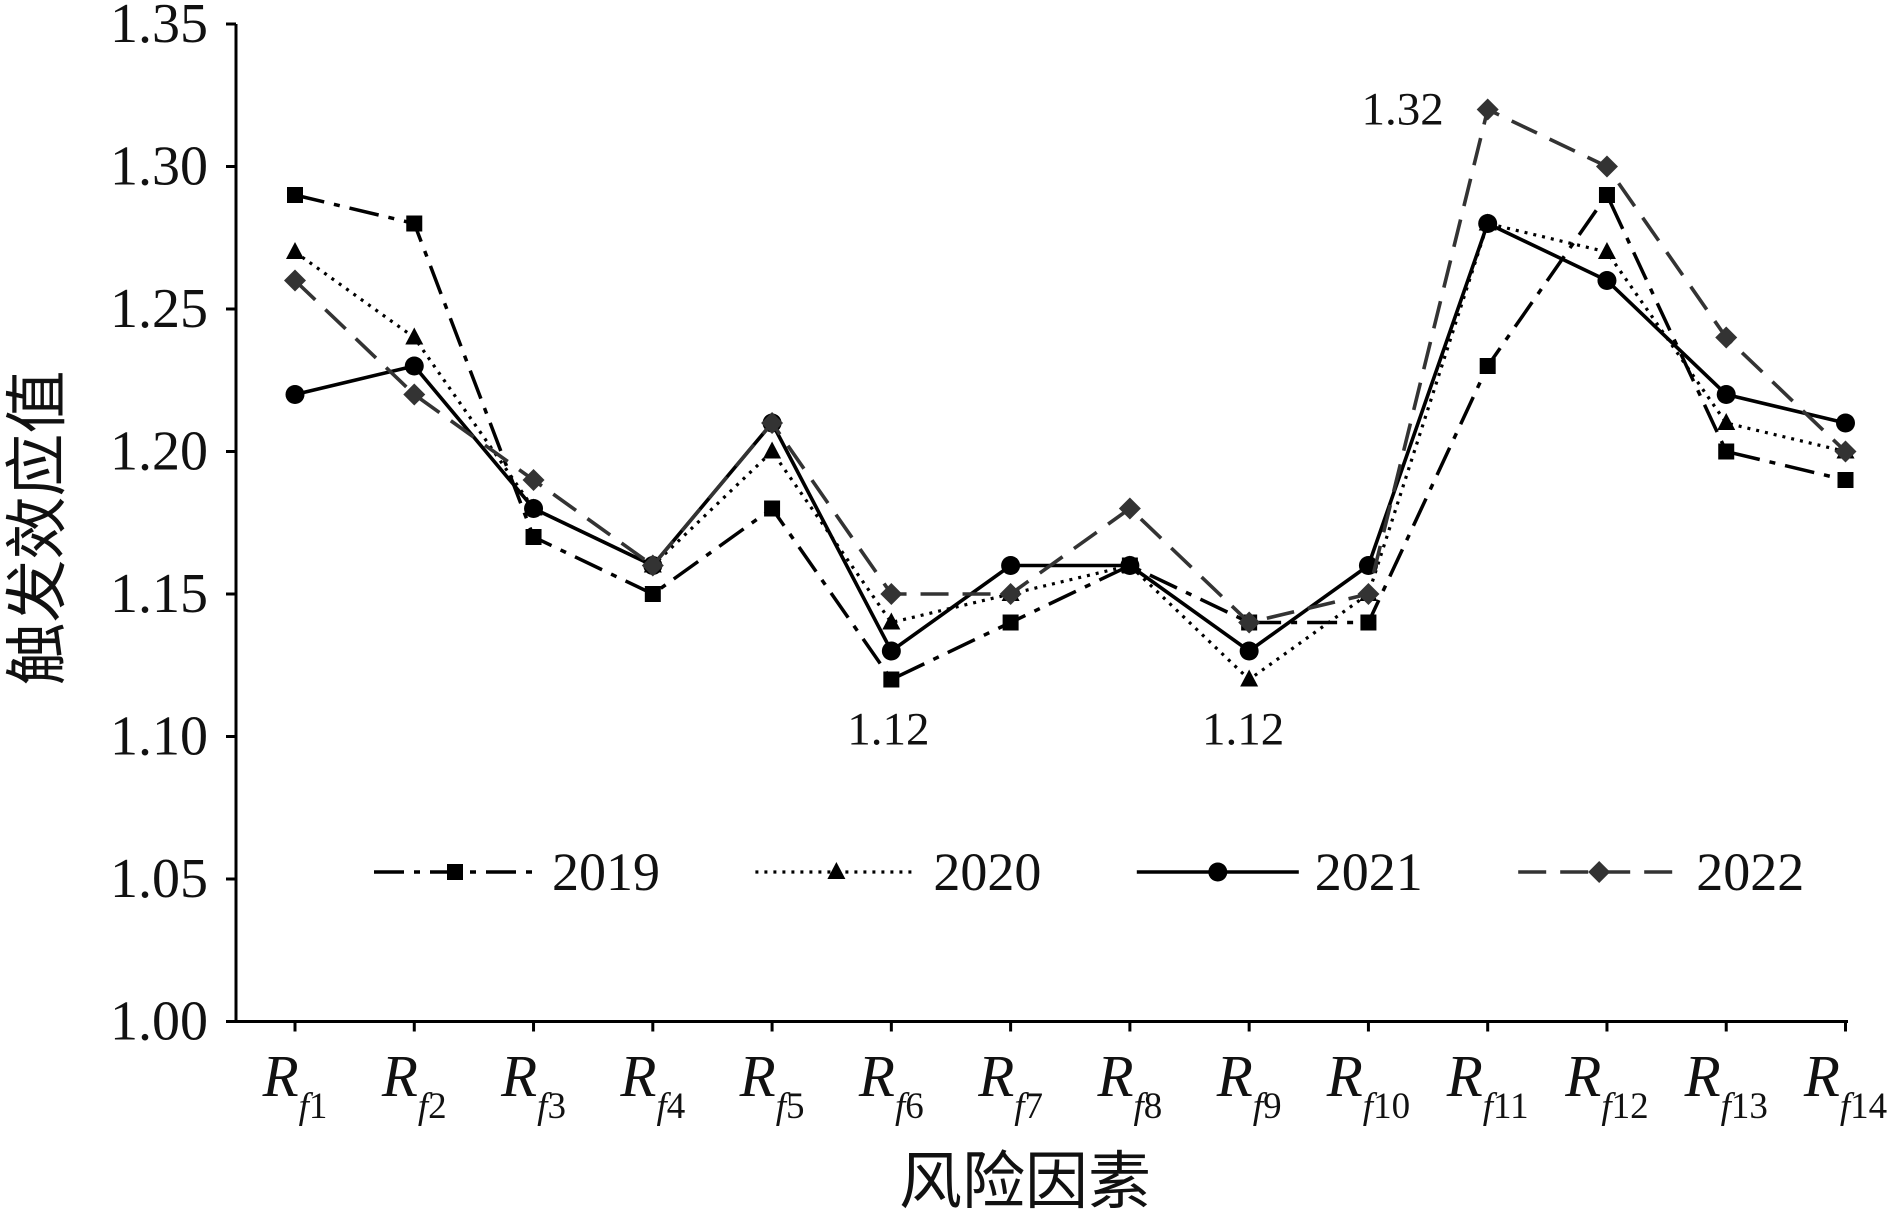 This screenshot has height=1224, width=1890. Describe the element at coordinates (38, 528) in the screenshot. I see `y-axis-title: 触发效应值` at that location.